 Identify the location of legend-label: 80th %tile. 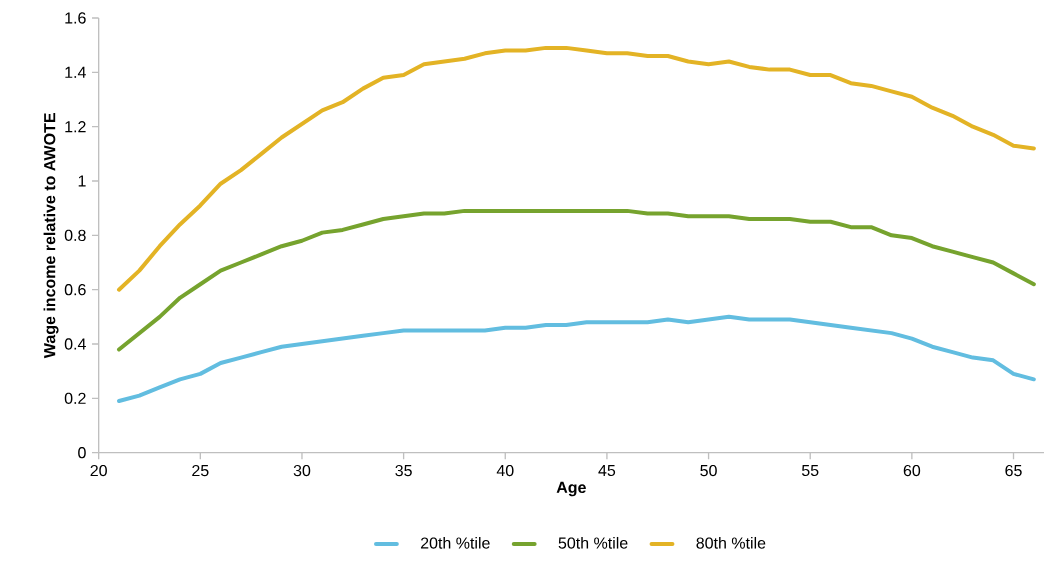
(731, 542).